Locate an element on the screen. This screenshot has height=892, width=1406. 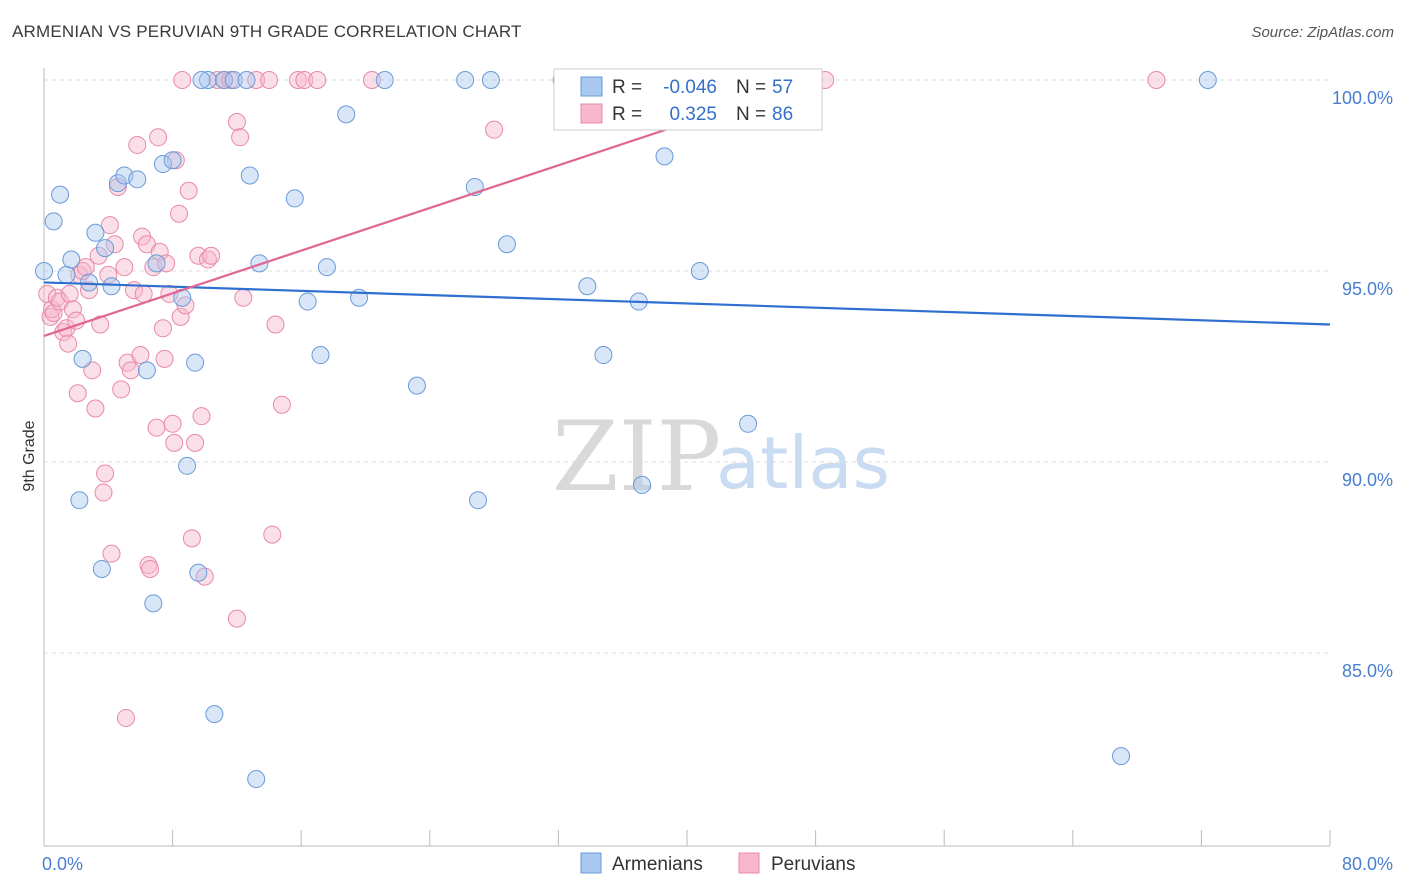
y-tick-label-90: 90.0% is located at coordinates (1367, 480).